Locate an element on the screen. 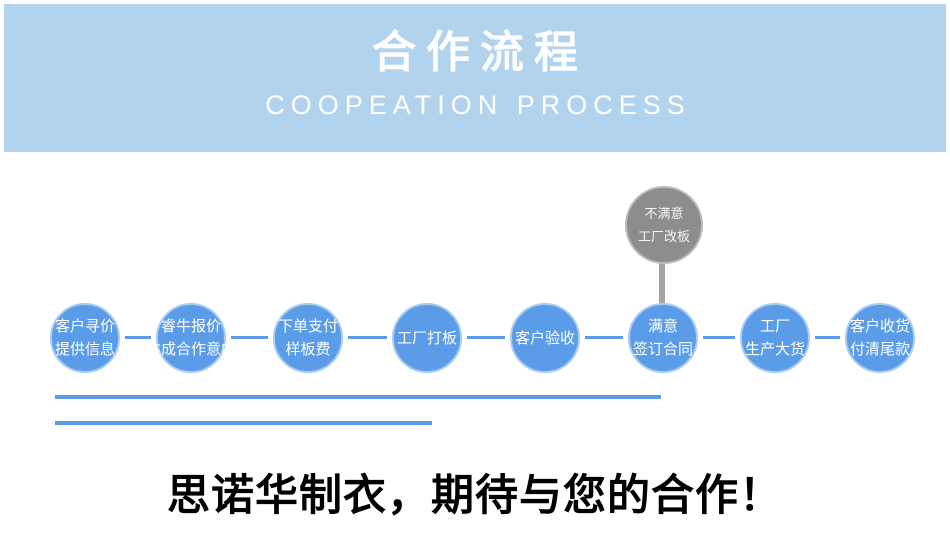  flow-step-6-sign-contract: 满意 签订合同 is located at coordinates (663, 338).